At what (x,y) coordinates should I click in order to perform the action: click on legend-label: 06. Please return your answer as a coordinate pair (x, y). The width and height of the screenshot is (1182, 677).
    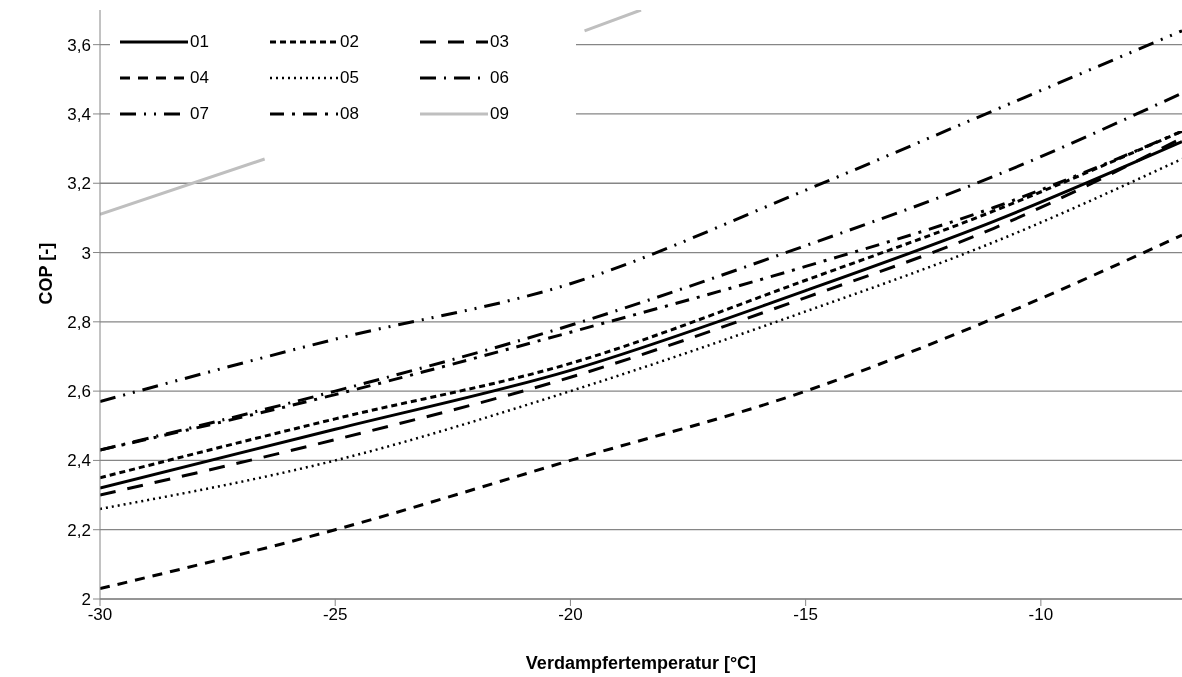
    Looking at the image, I should click on (499, 78).